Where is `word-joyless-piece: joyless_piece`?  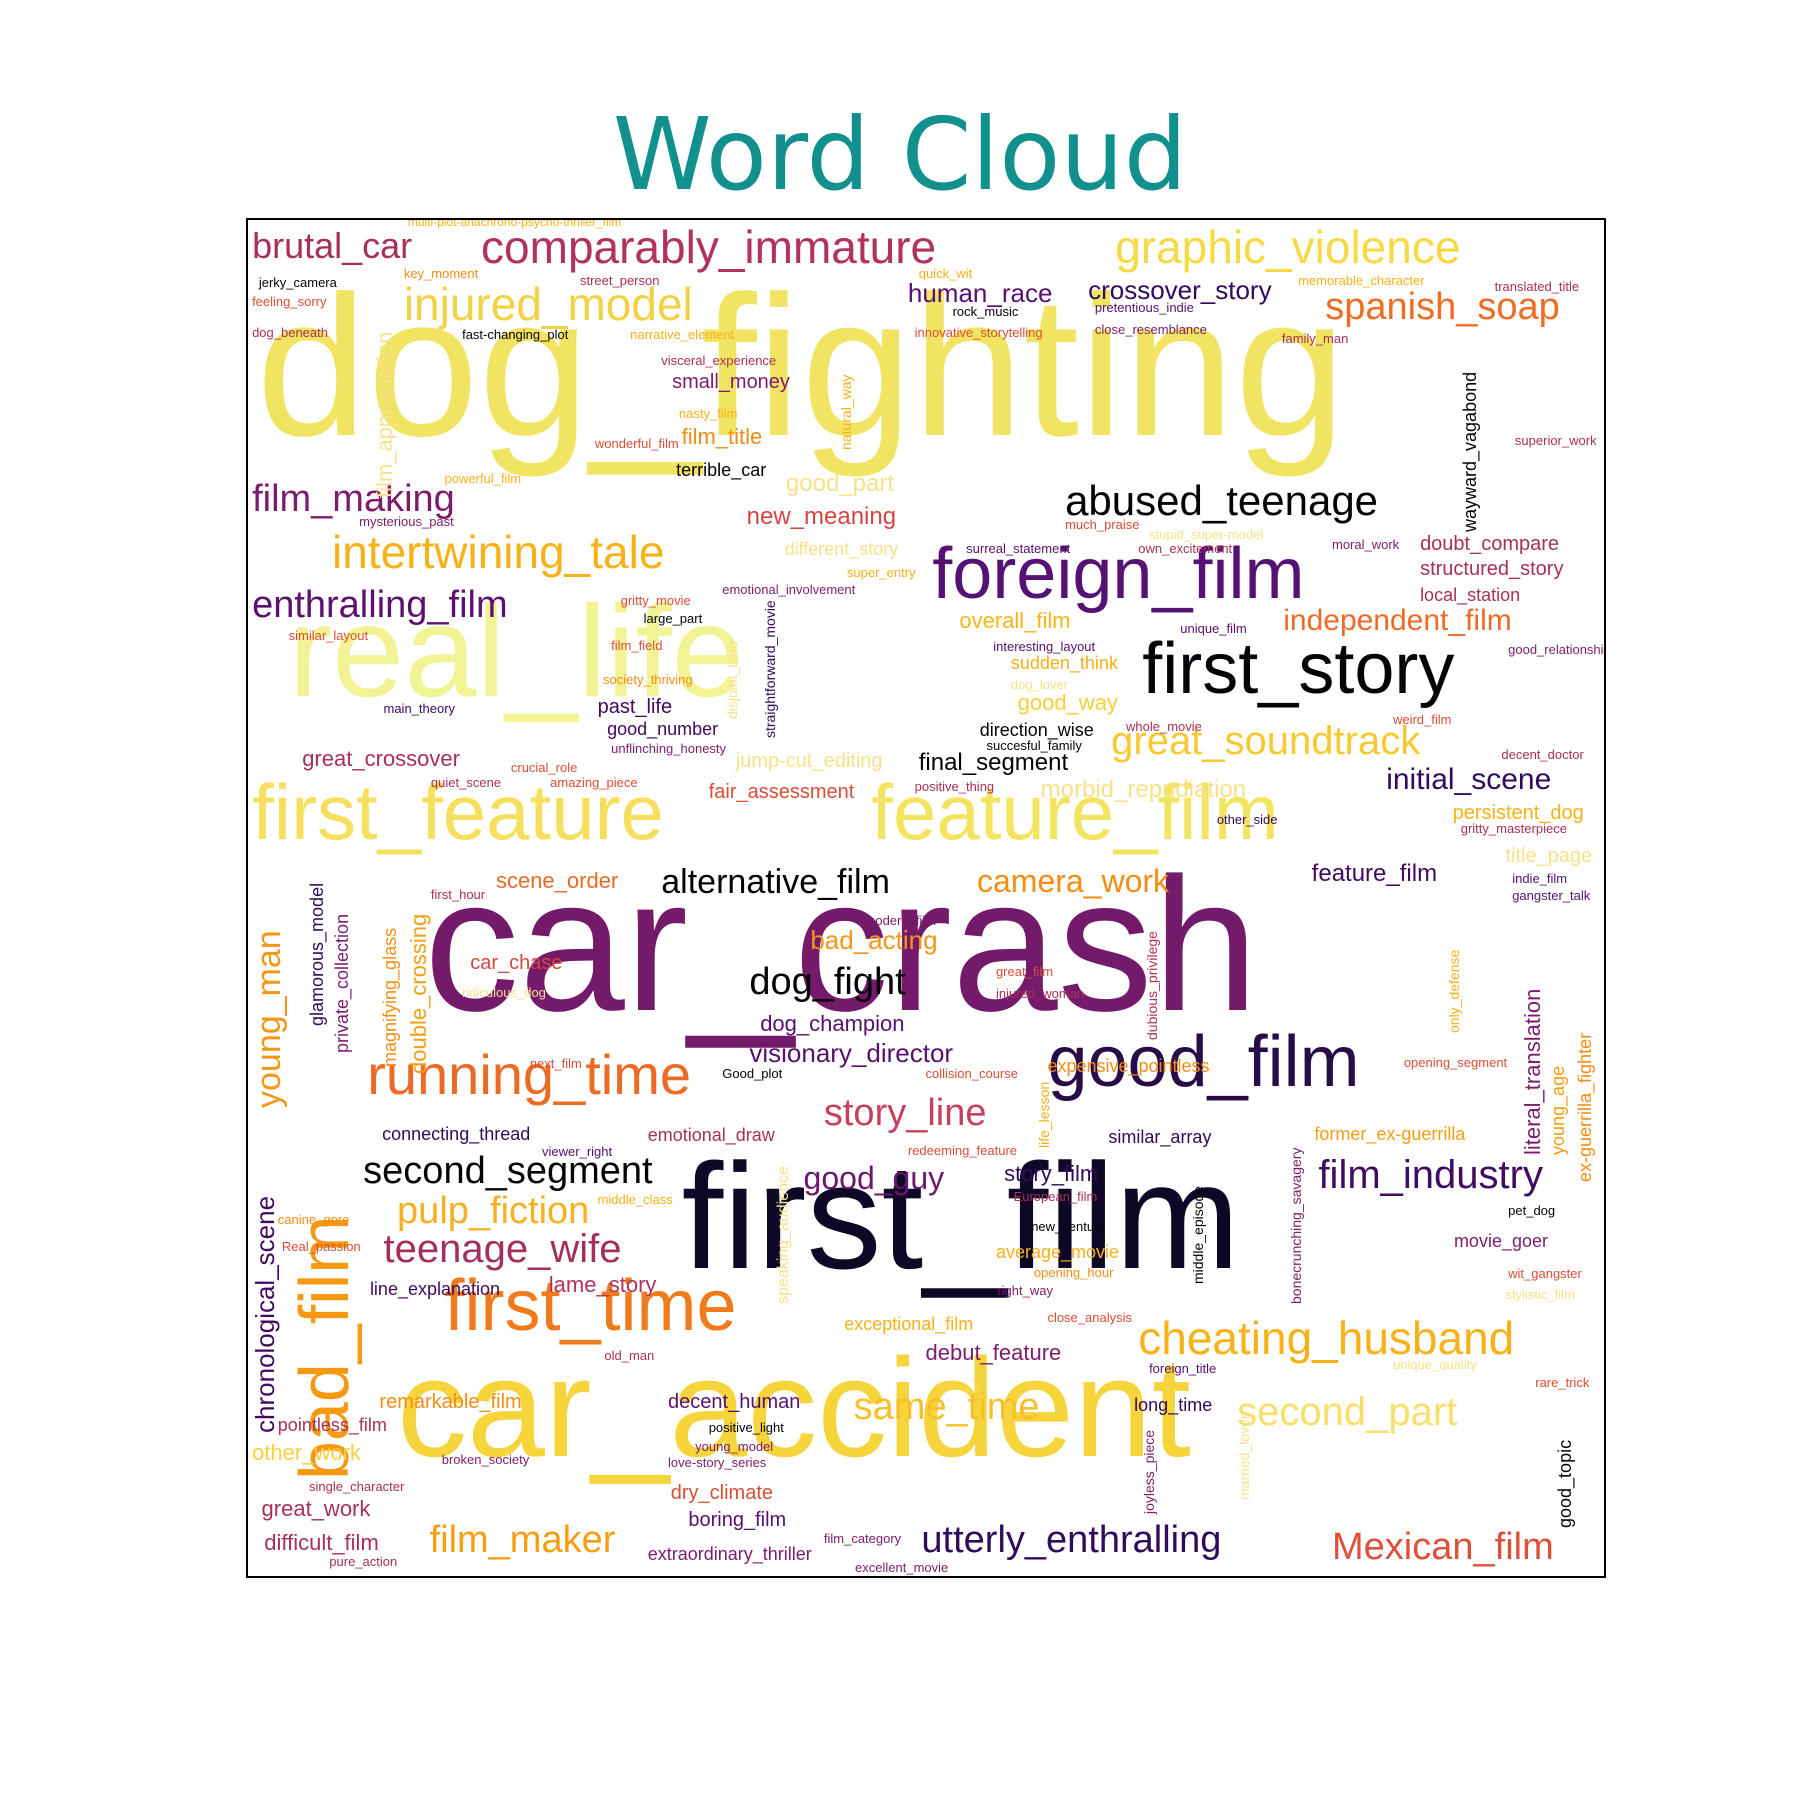 word-joyless-piece: joyless_piece is located at coordinates (1149, 1472).